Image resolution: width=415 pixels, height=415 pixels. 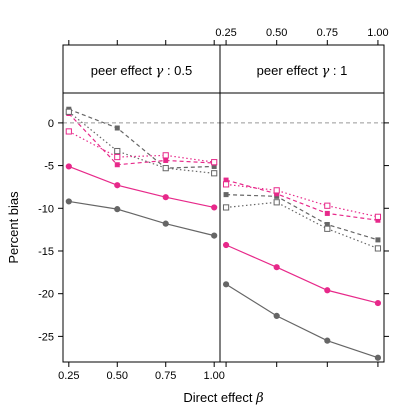 What do you see at coordinates (49, 167) in the screenshot?
I see `y-tick-label: -5` at bounding box center [49, 167].